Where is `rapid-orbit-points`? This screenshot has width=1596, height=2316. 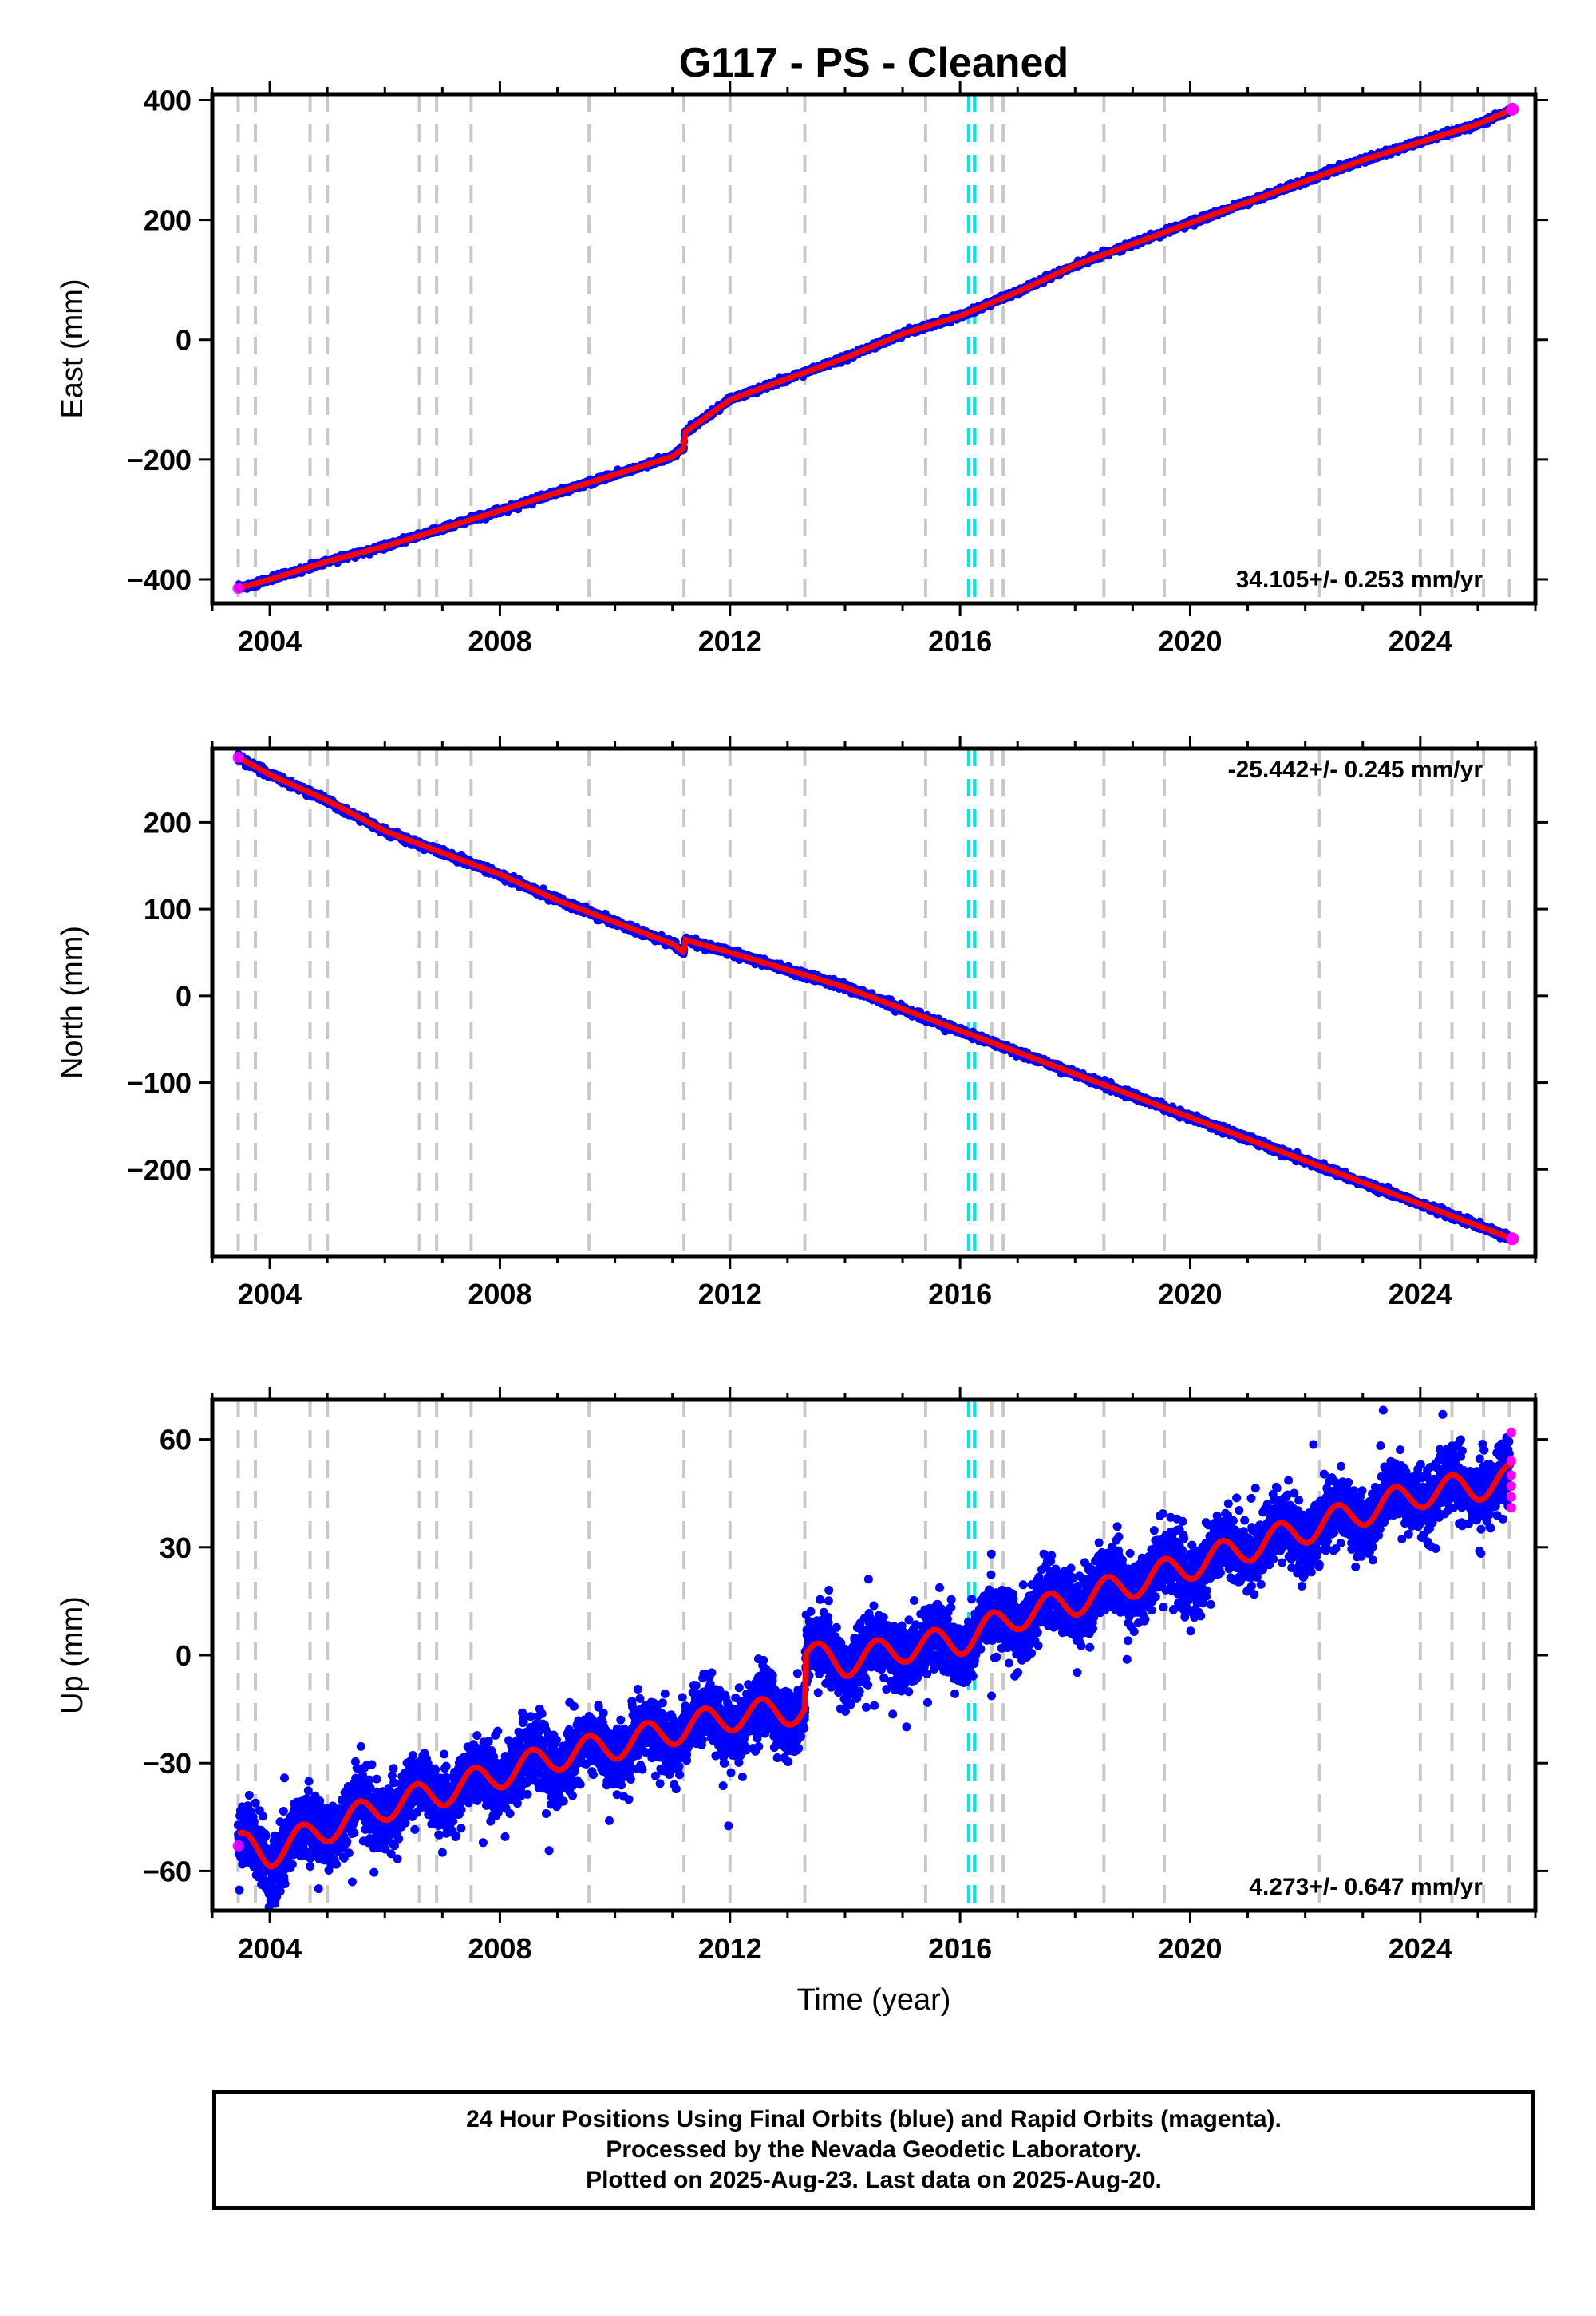
rapid-orbit-points is located at coordinates (1512, 109).